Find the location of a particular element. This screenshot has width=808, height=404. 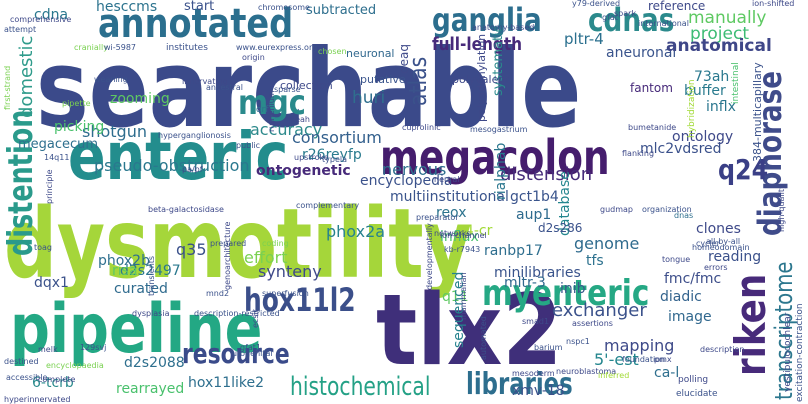

word-mesogastrium: mesogastrium is located at coordinates (499, 129).